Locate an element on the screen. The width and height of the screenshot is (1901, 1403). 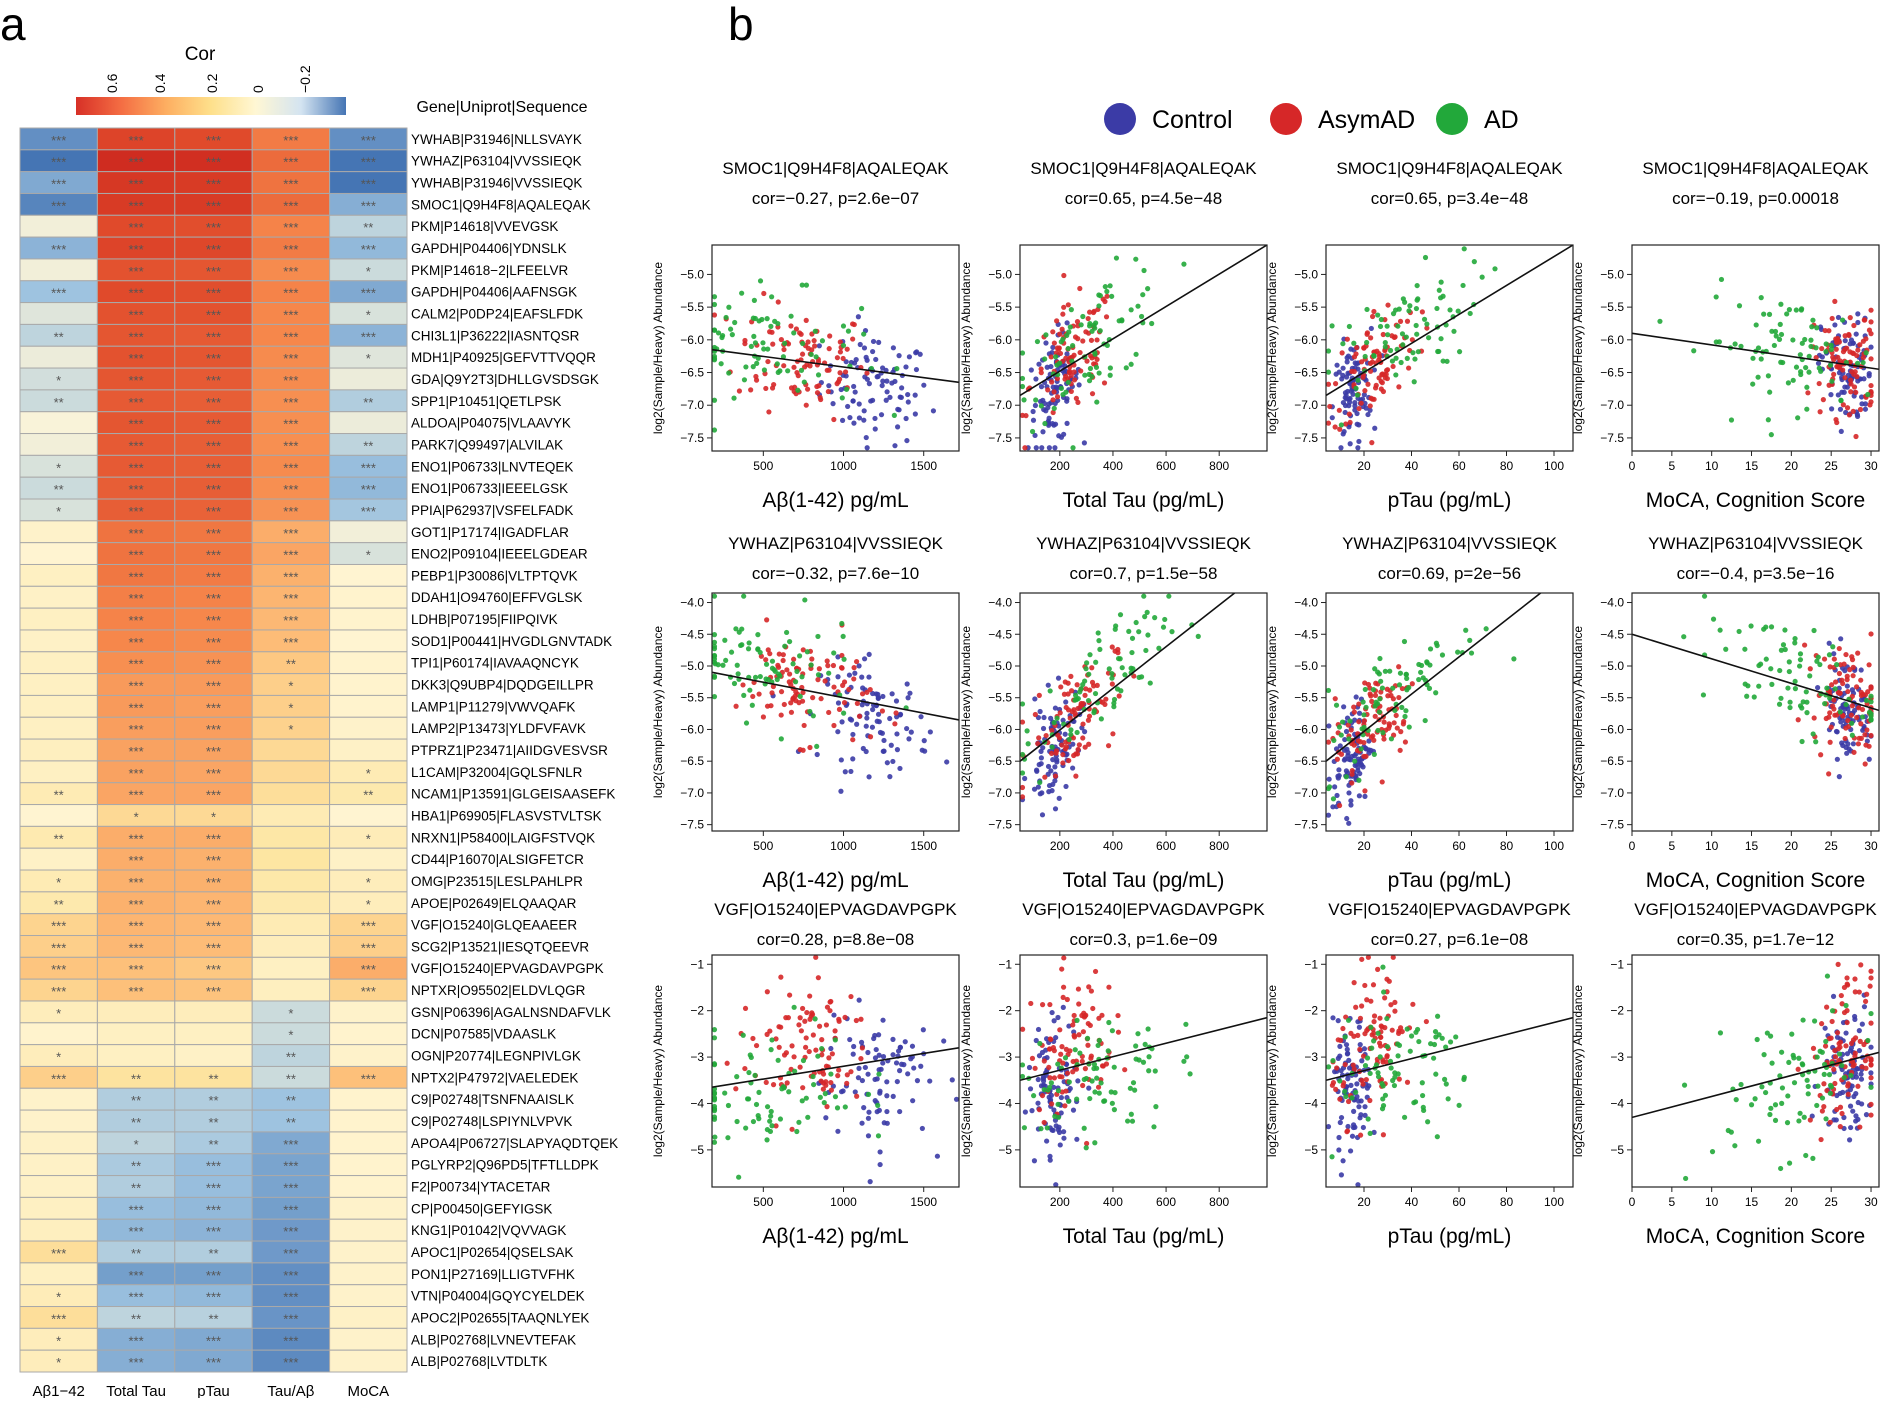
legend-swatch is located at coordinates (1286, 119).